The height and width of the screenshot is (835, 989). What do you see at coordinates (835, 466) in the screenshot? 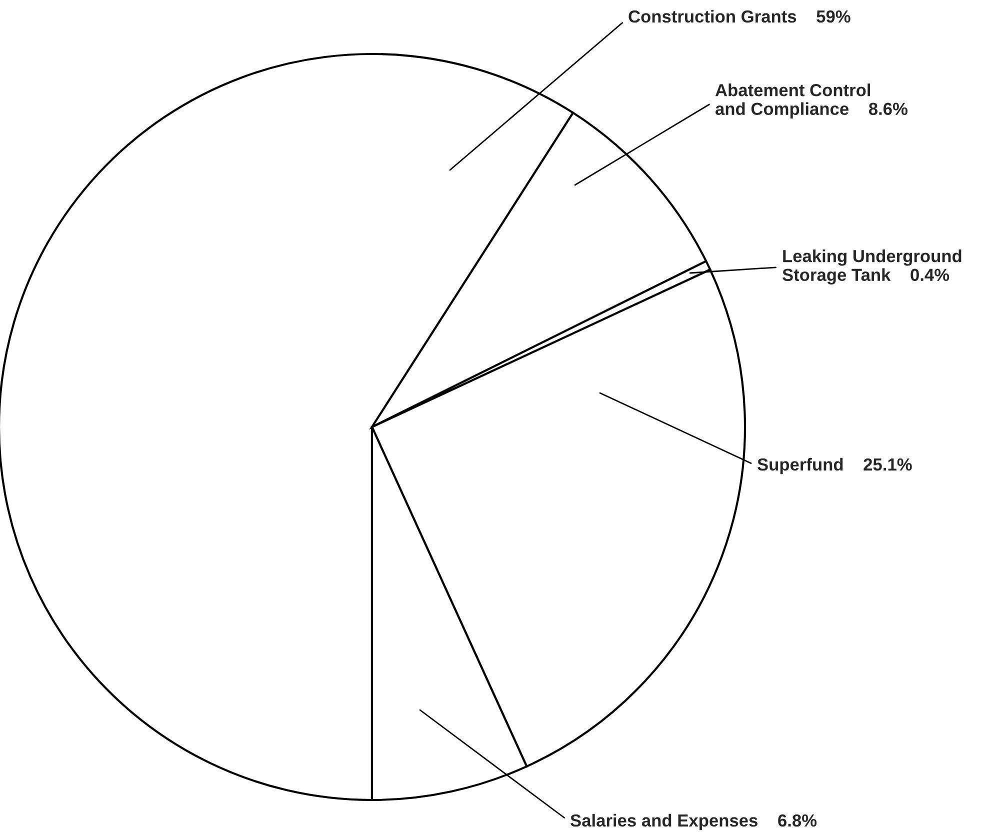
I see `slice-label: Superfund 25.1%` at bounding box center [835, 466].